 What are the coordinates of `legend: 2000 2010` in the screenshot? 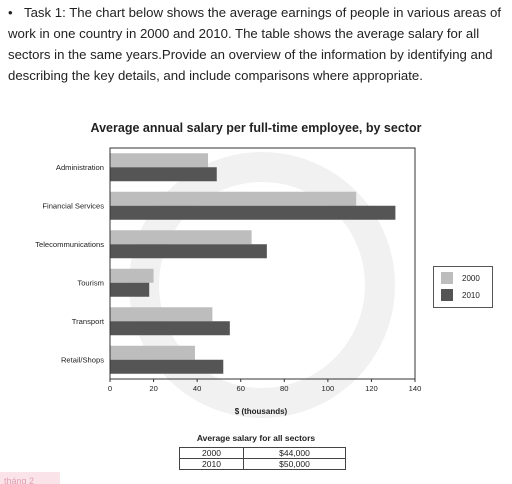 It's located at (463, 287).